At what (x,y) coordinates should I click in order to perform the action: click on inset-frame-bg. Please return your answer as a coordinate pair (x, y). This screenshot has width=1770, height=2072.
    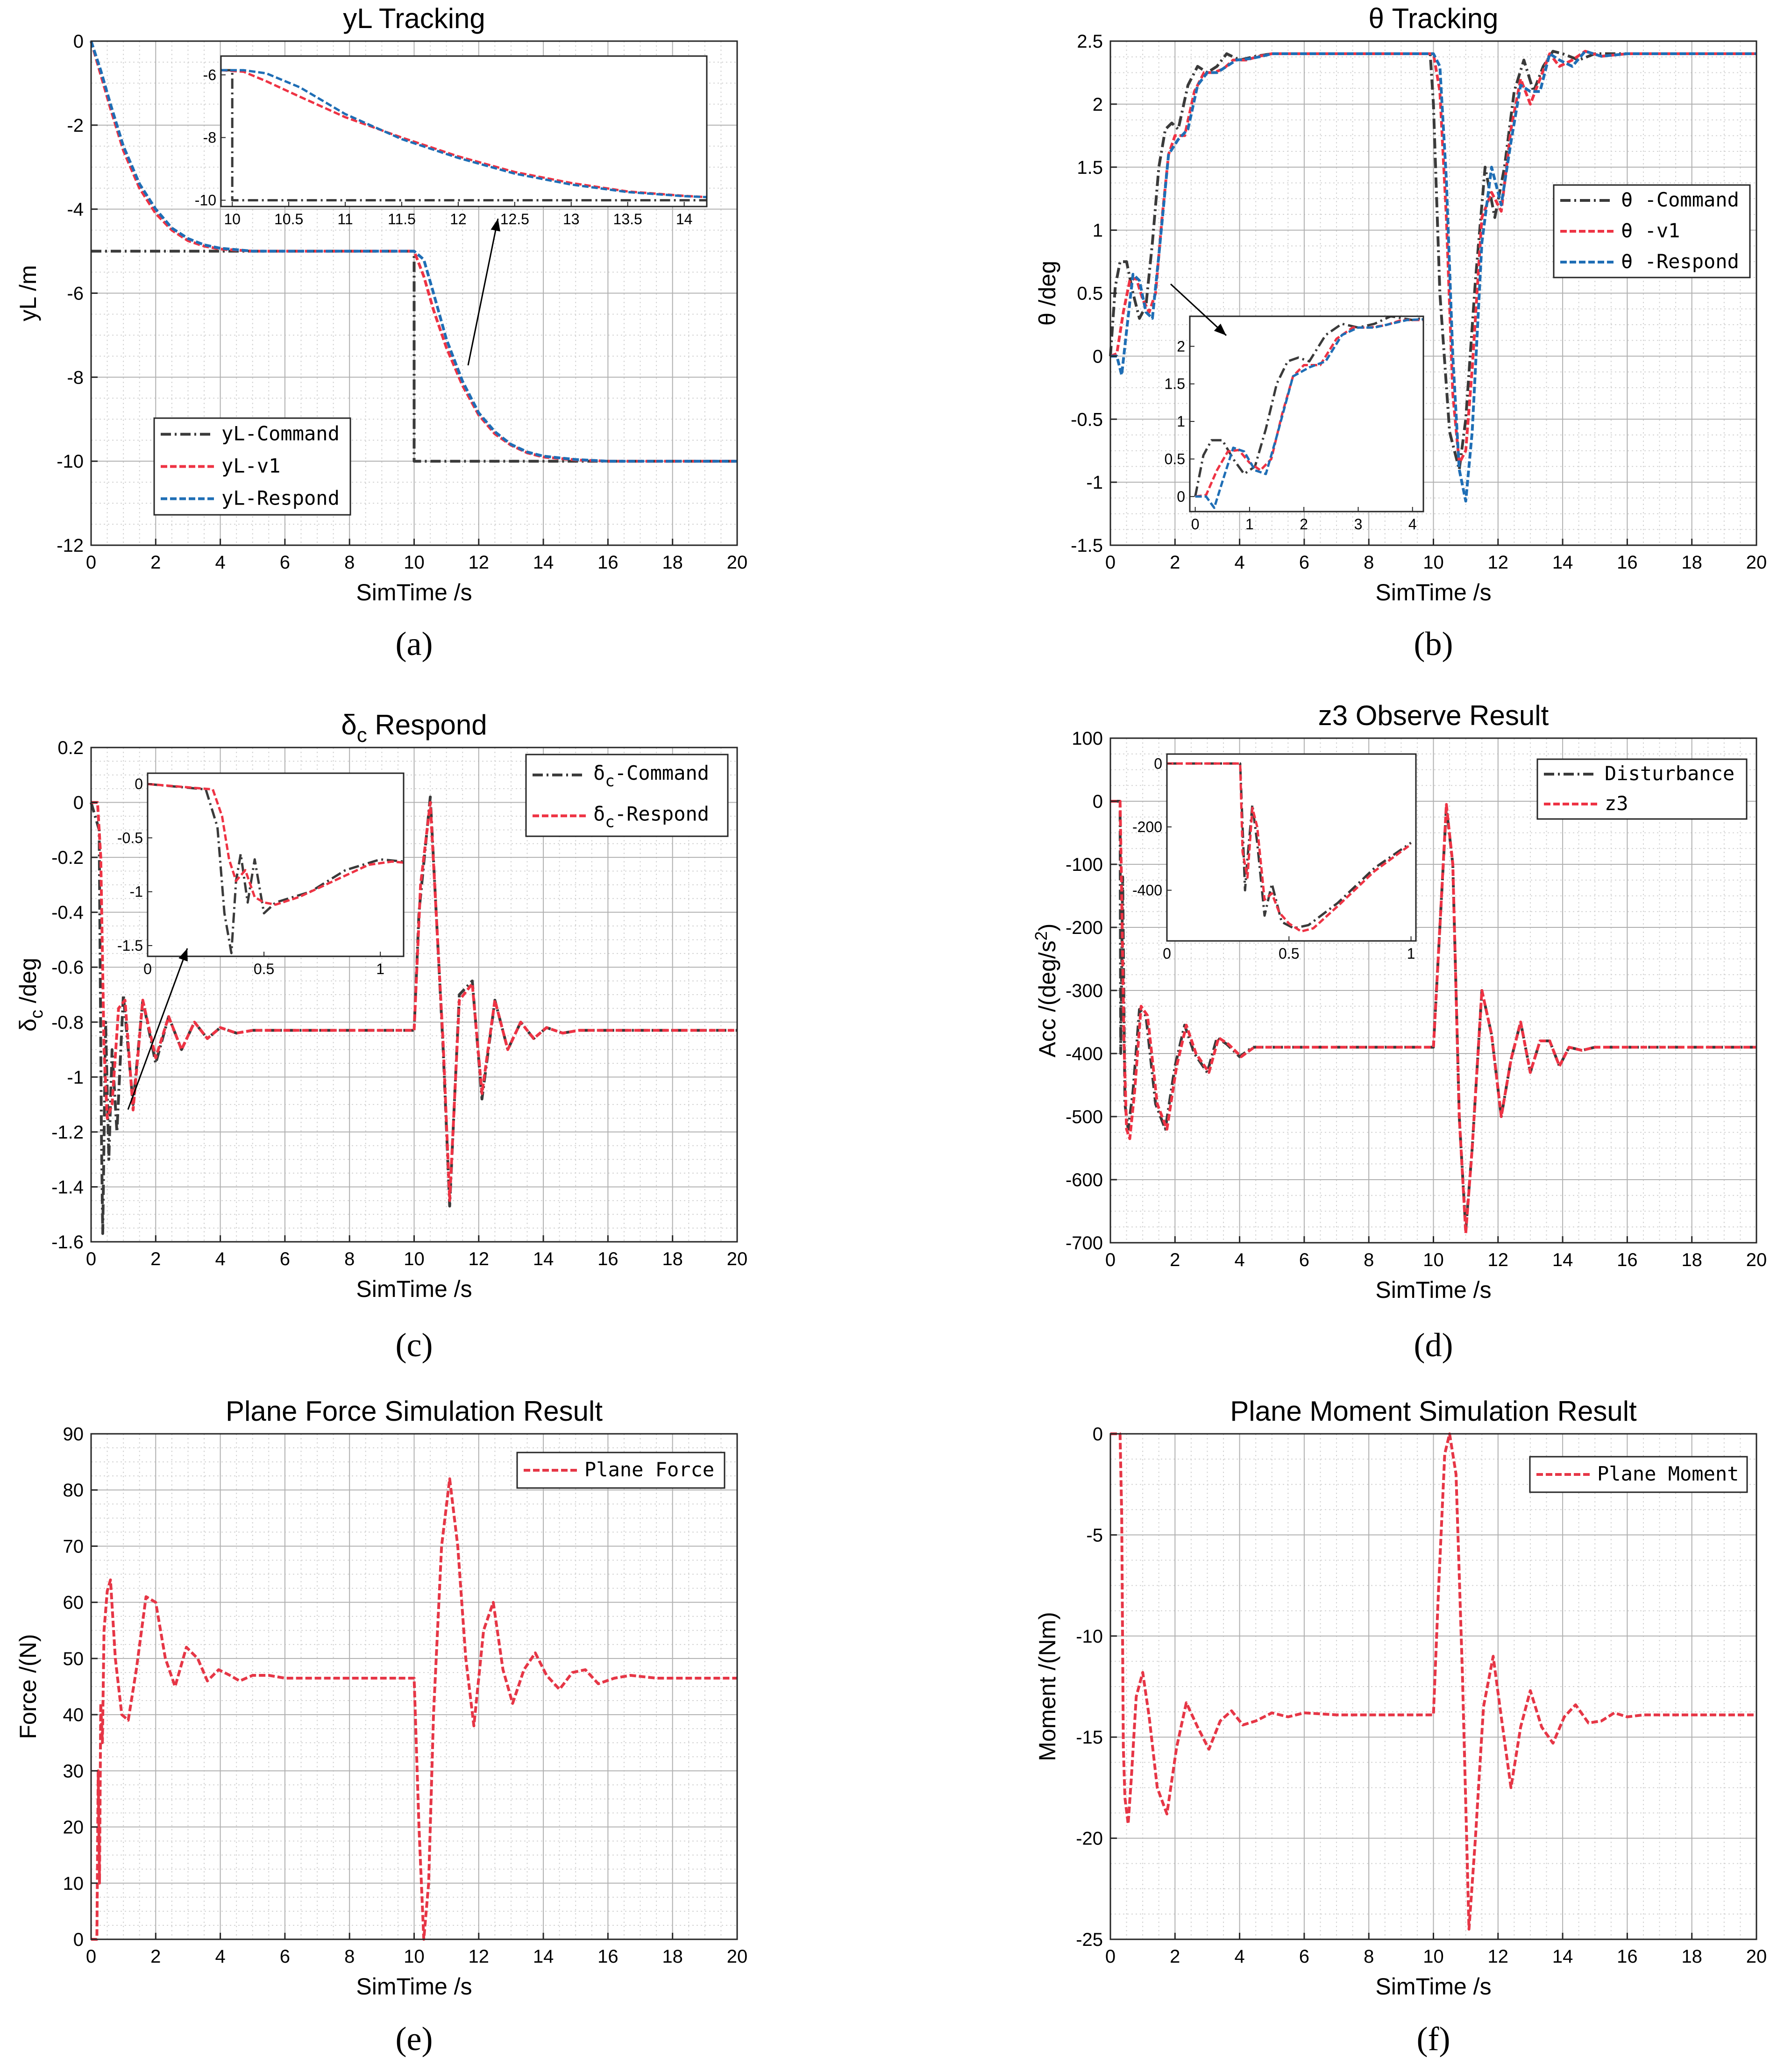
    Looking at the image, I should click on (1306, 414).